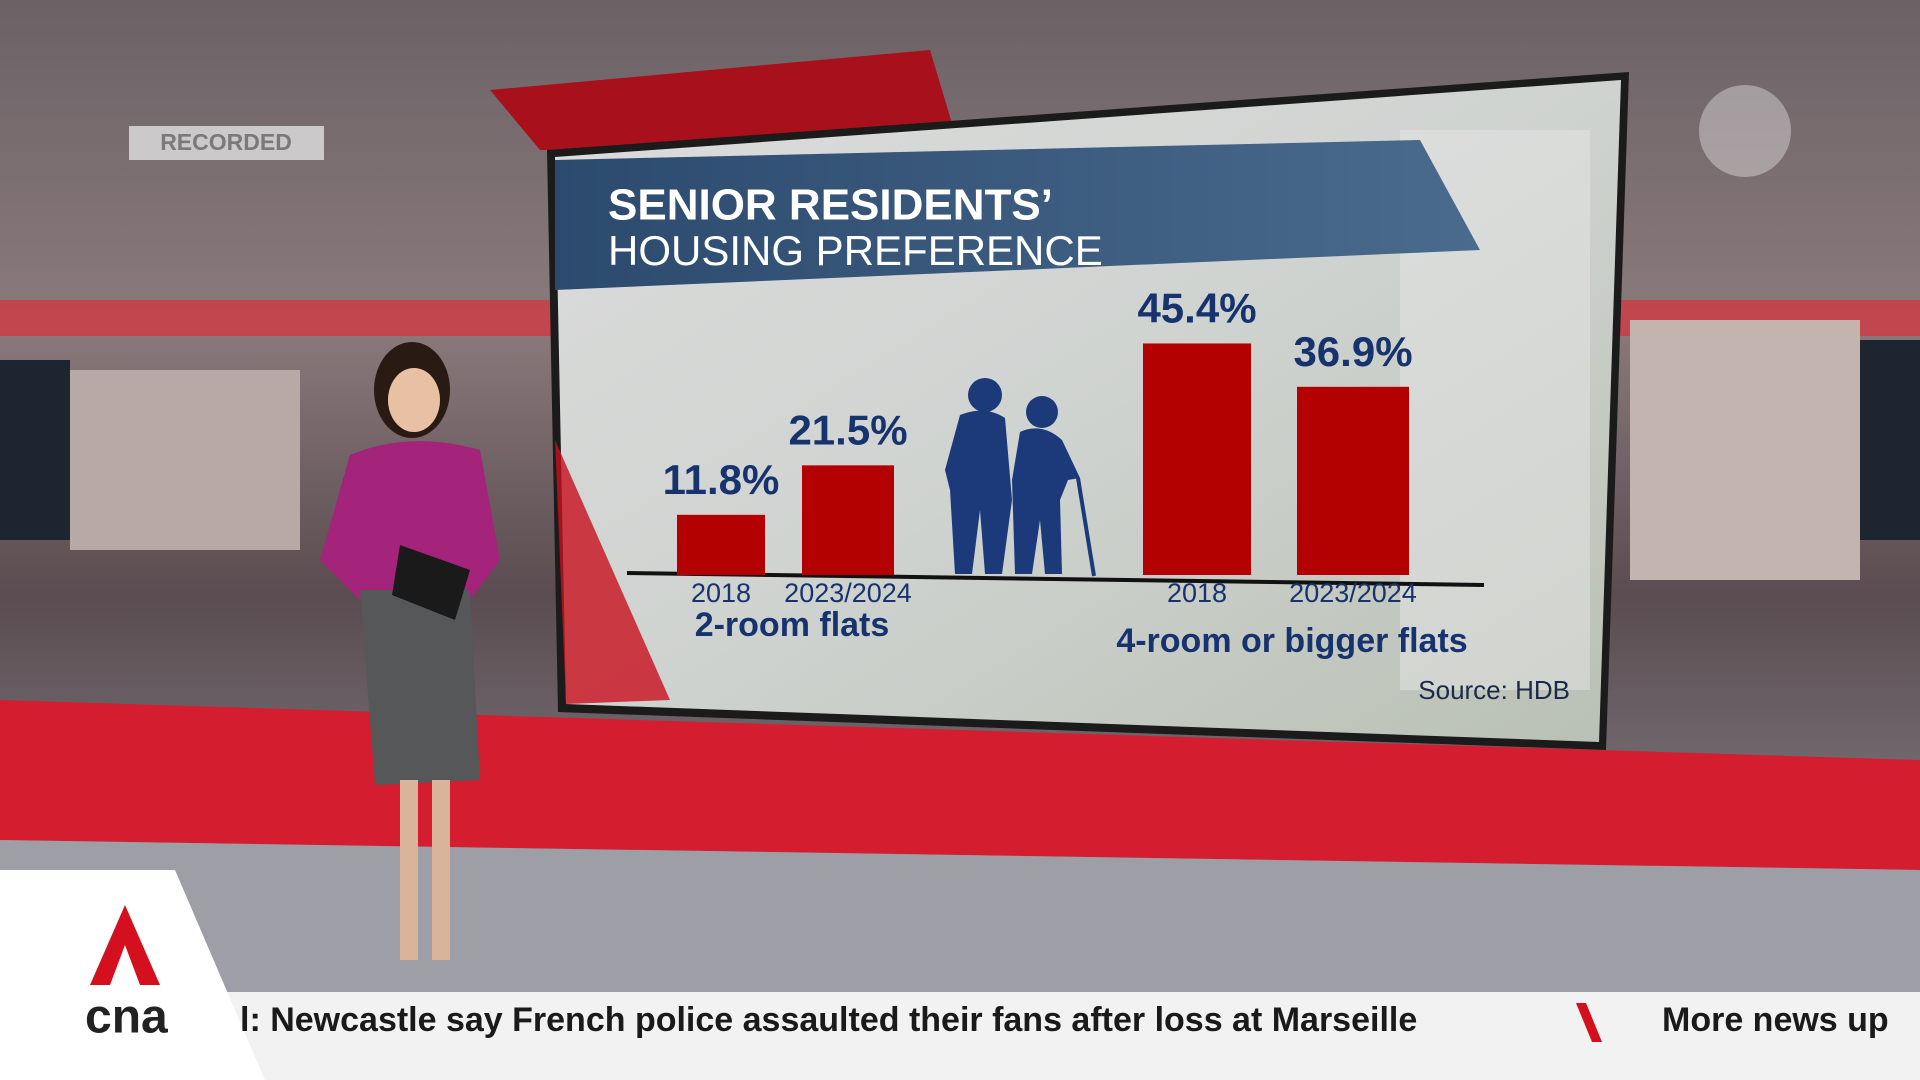  I want to click on chart-baseline, so click(1055, 579).